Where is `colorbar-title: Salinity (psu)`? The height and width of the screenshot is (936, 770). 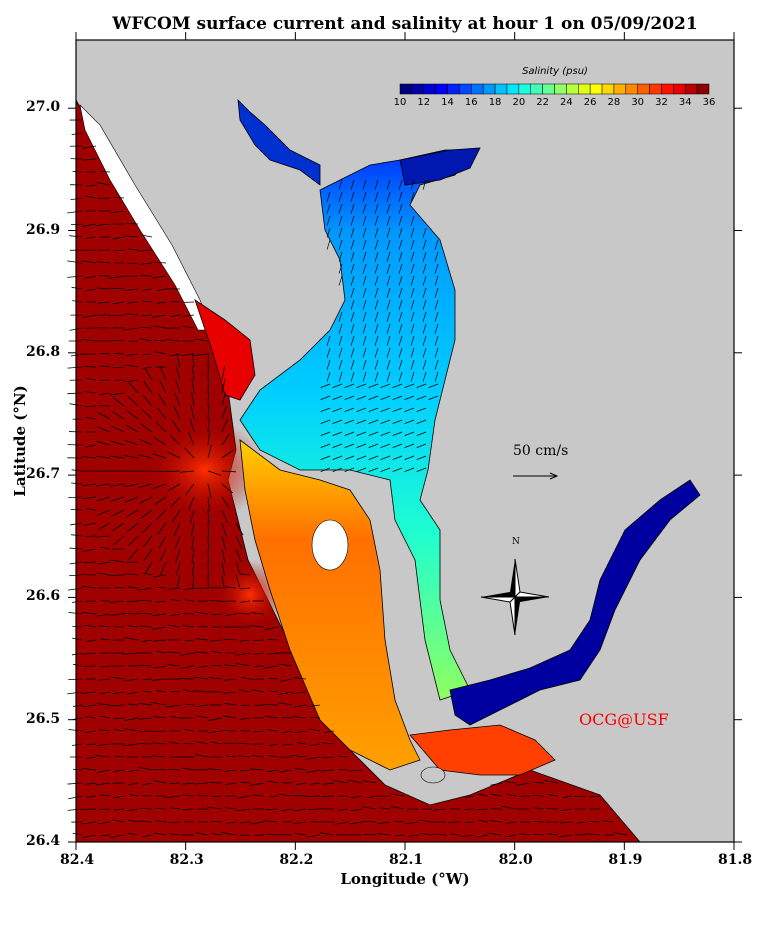 colorbar-title: Salinity (psu) is located at coordinates (555, 71).